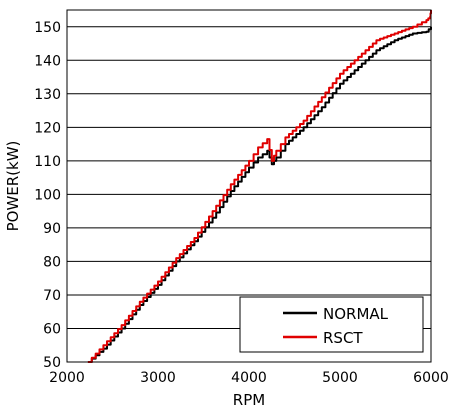 The height and width of the screenshot is (414, 450). I want to click on x-tick-label: 6000, so click(431, 378).